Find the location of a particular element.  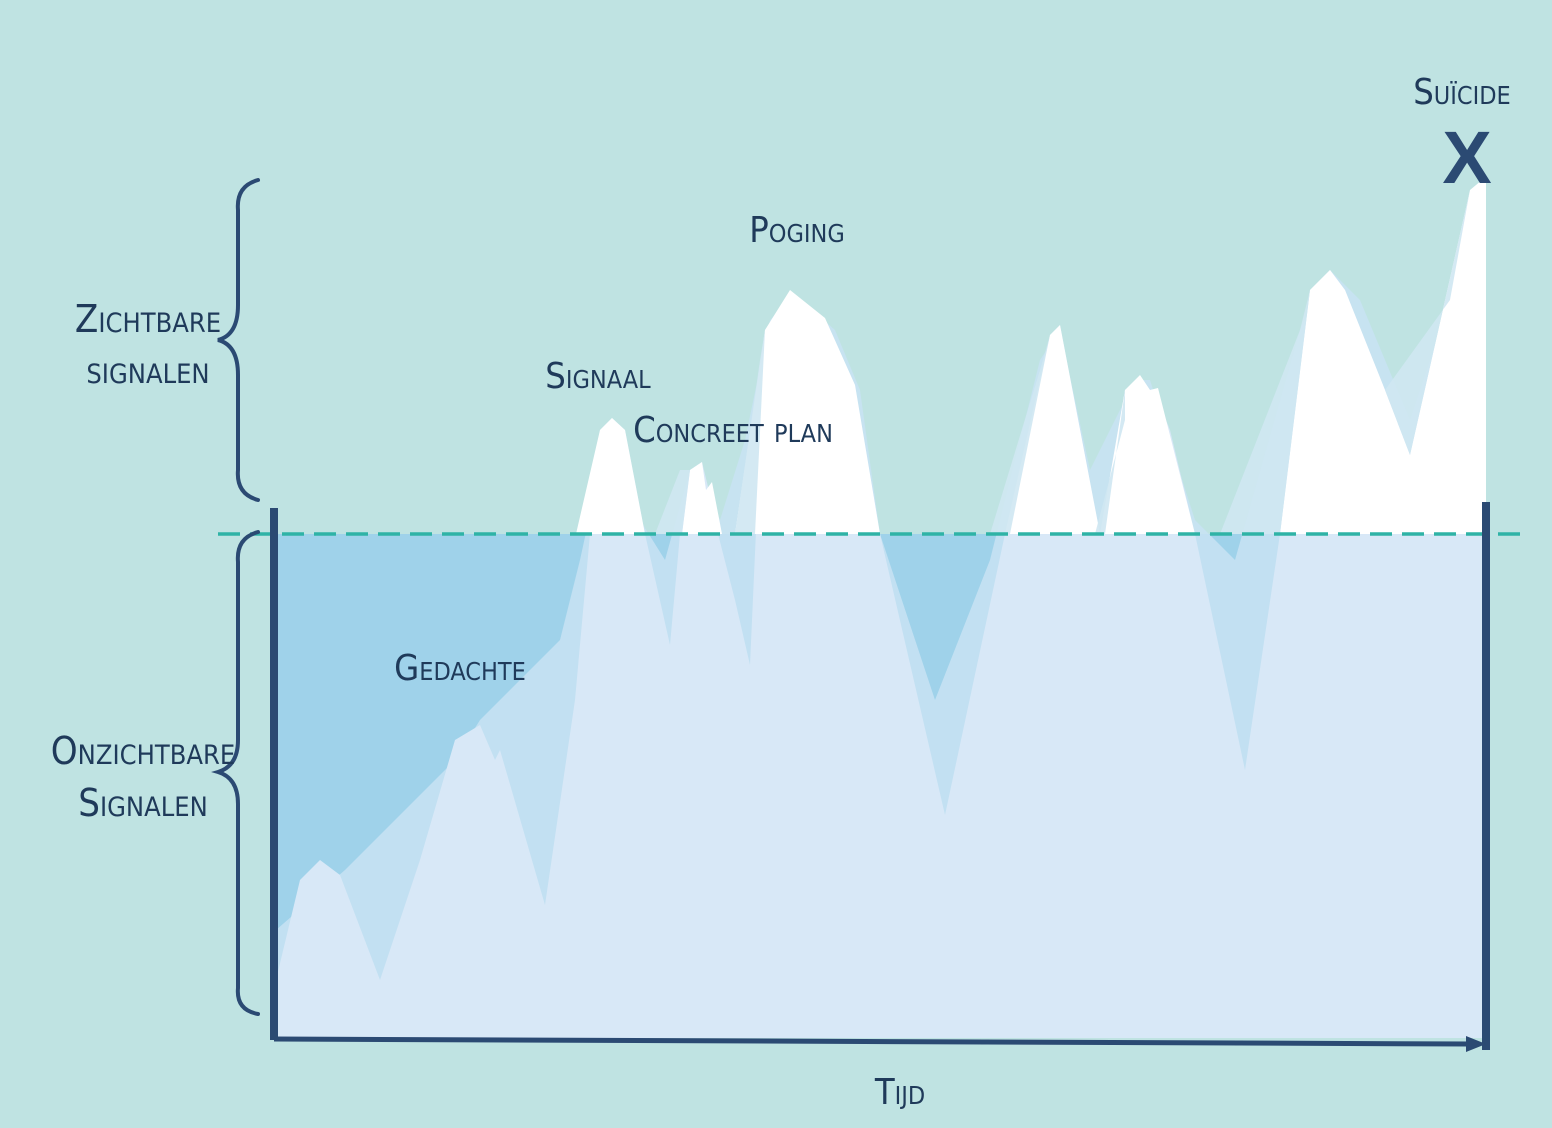

stage-label-attempt: Poging is located at coordinates (797, 230).